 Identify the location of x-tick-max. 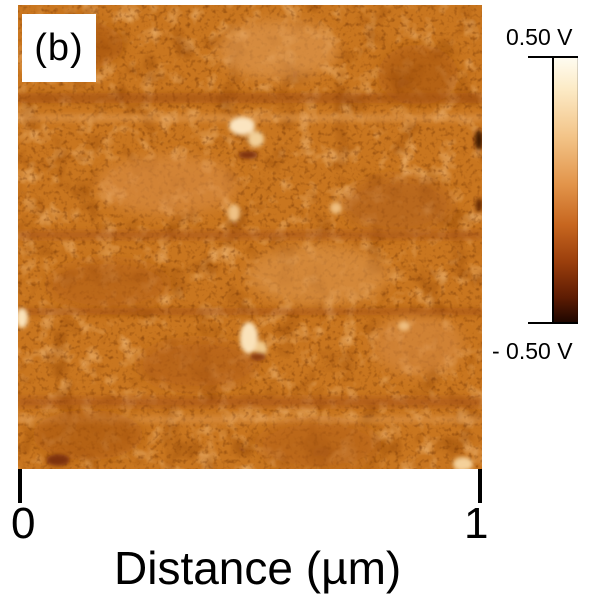
(480, 486).